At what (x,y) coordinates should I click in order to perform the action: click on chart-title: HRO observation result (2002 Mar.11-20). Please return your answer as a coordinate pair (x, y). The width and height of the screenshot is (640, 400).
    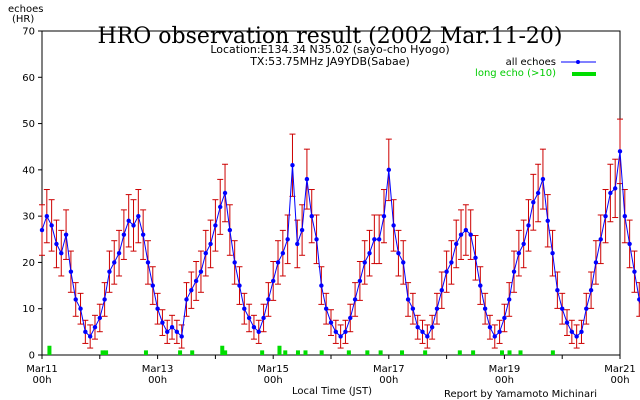
    Looking at the image, I should click on (330, 36).